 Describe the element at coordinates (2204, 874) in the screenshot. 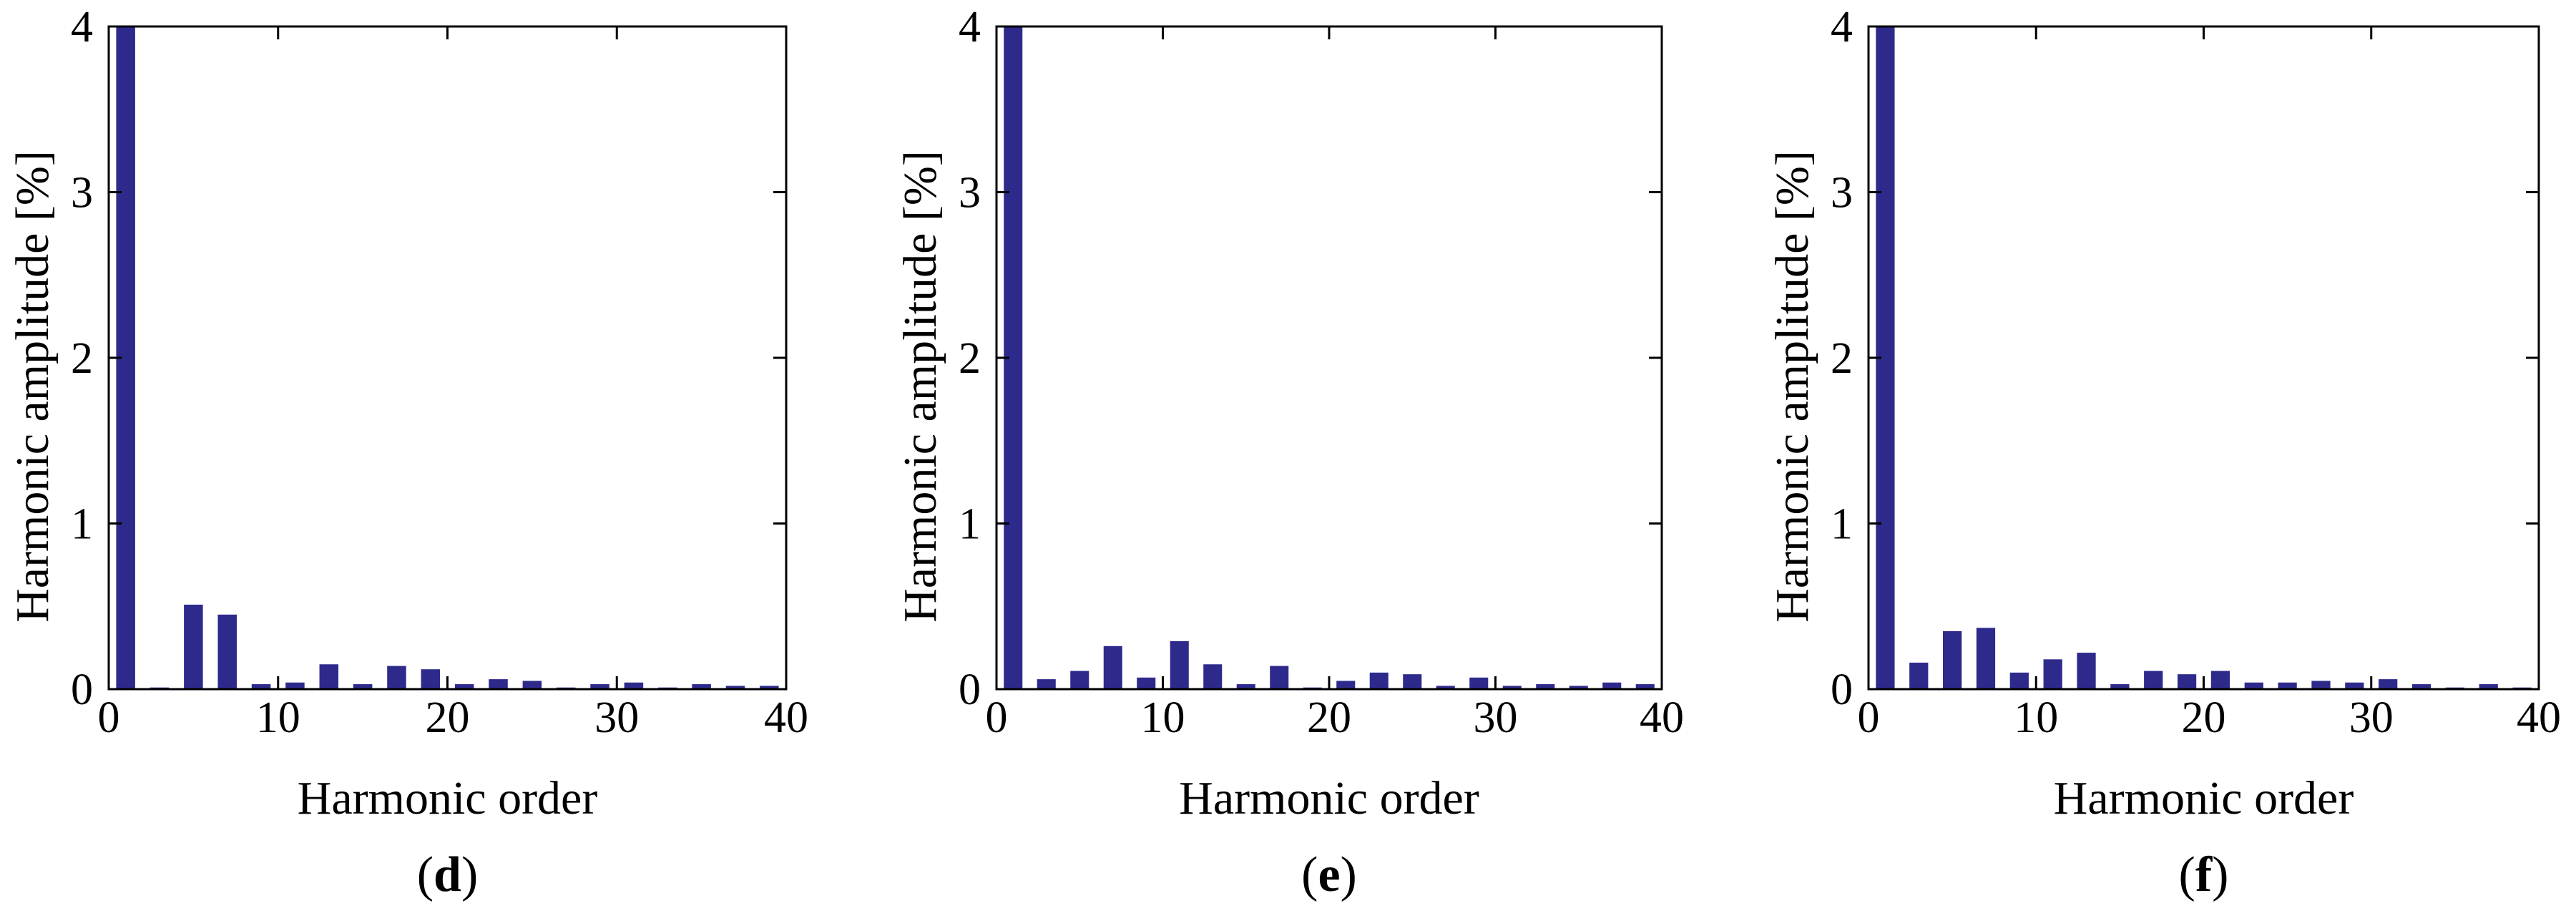

I see `panel-label: (f)` at that location.